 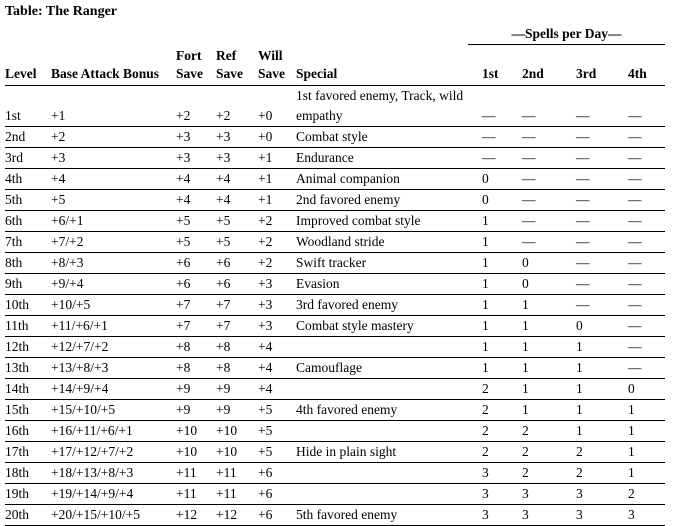 I want to click on table-cell: 20th, so click(x=28, y=515).